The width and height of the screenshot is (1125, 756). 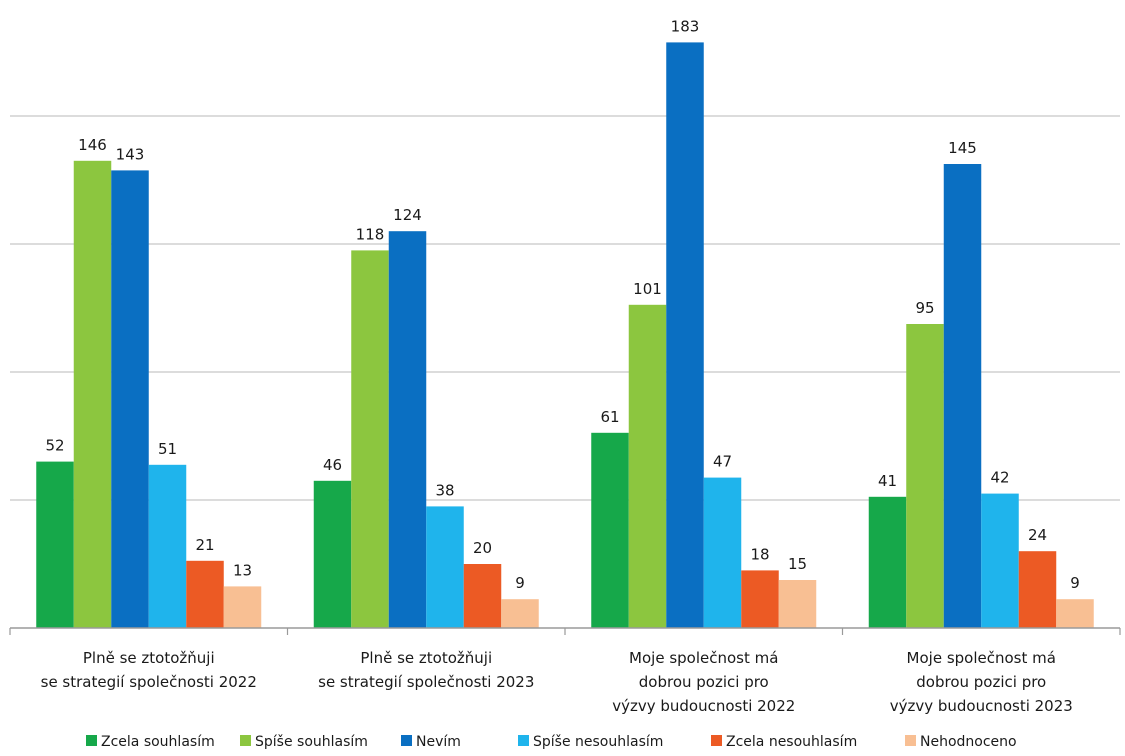 I want to click on x-axis-ticks, so click(x=565, y=631).